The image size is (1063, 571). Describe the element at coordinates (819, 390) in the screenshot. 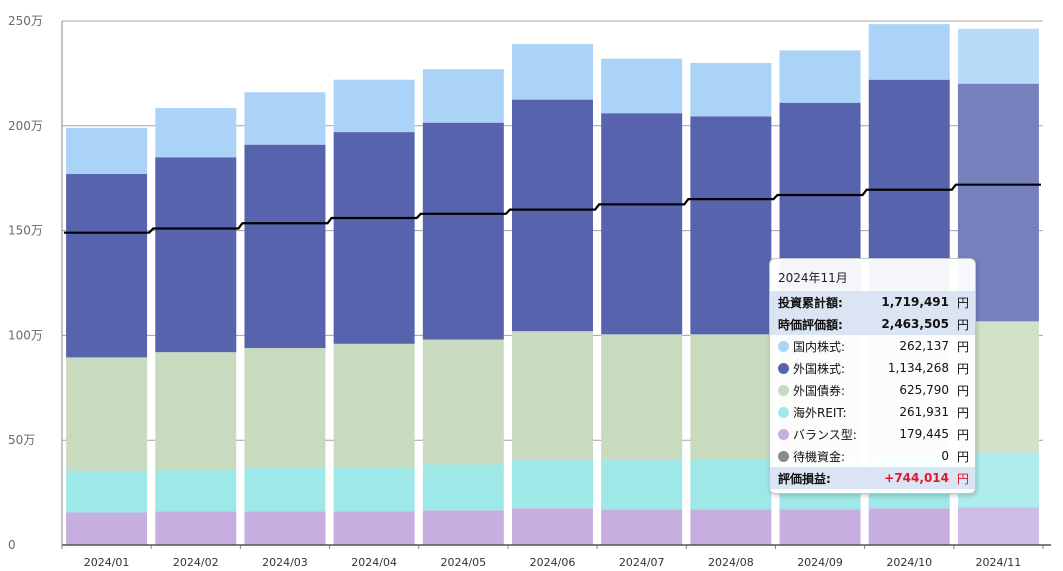

I see `tooltip-label: 外国債券:` at that location.